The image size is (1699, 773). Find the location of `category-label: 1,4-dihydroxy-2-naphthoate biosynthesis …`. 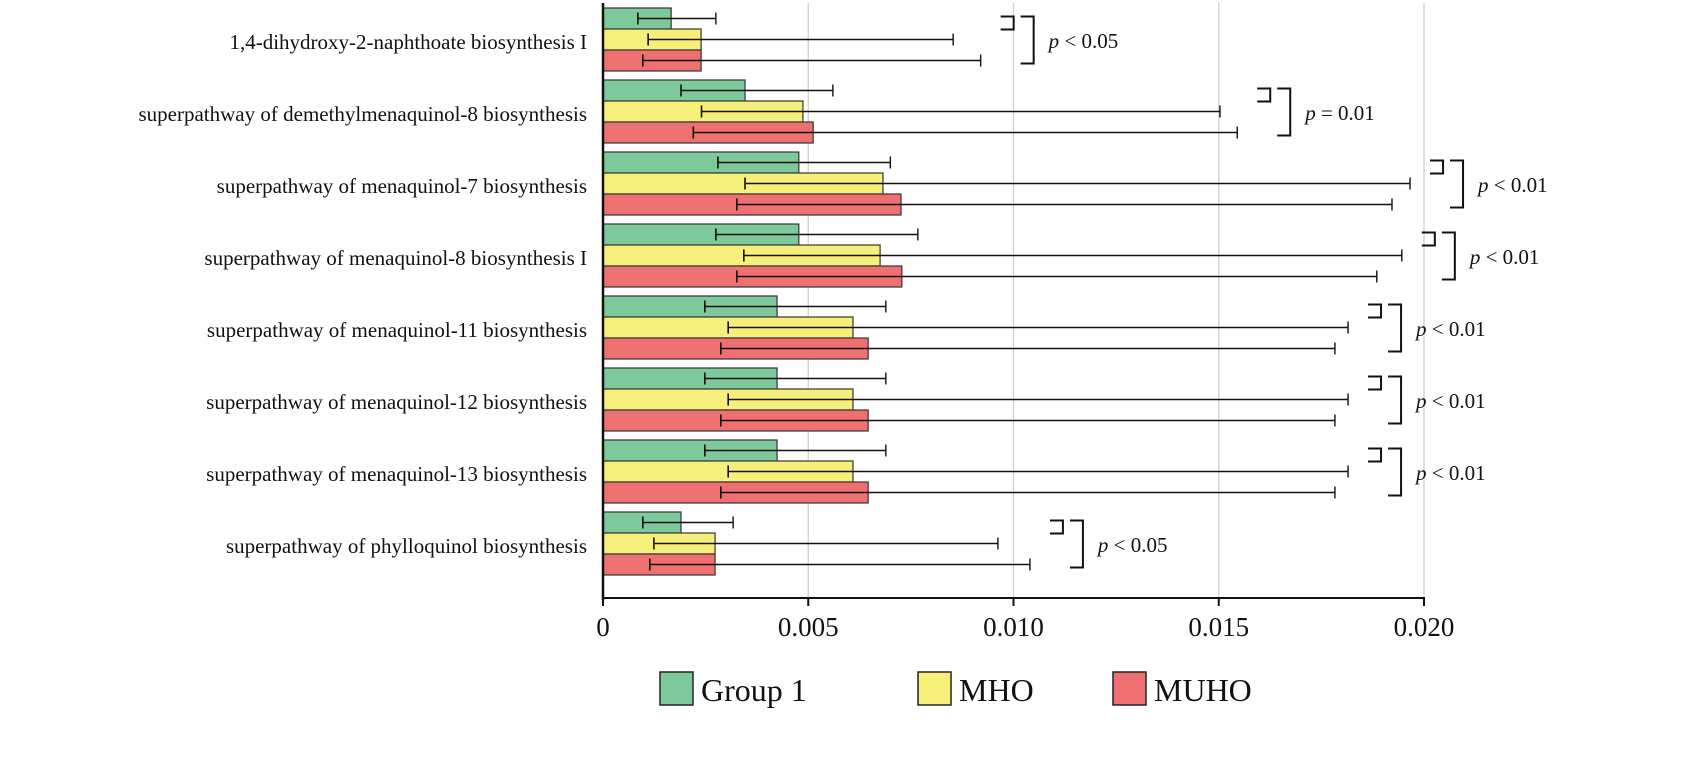

category-label: 1,4-dihydroxy-2-naphthoate biosynthesis … is located at coordinates (408, 42).